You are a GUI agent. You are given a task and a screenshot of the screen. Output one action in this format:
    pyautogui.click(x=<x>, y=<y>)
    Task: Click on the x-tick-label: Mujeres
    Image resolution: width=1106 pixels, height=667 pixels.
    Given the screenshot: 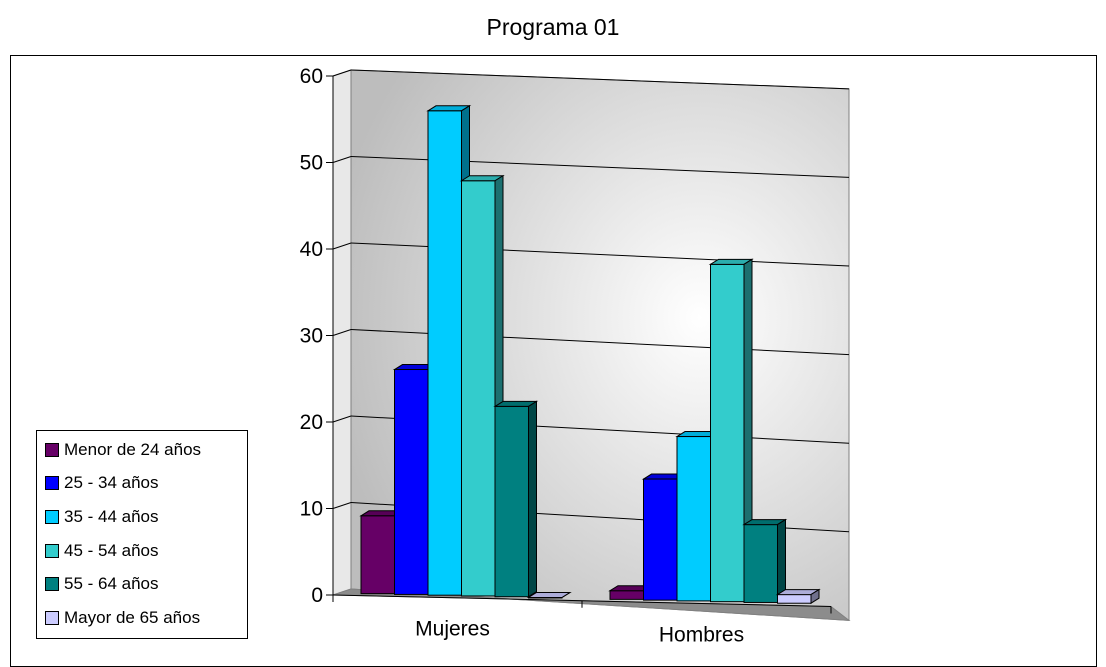 What is the action you would take?
    pyautogui.click(x=452, y=629)
    